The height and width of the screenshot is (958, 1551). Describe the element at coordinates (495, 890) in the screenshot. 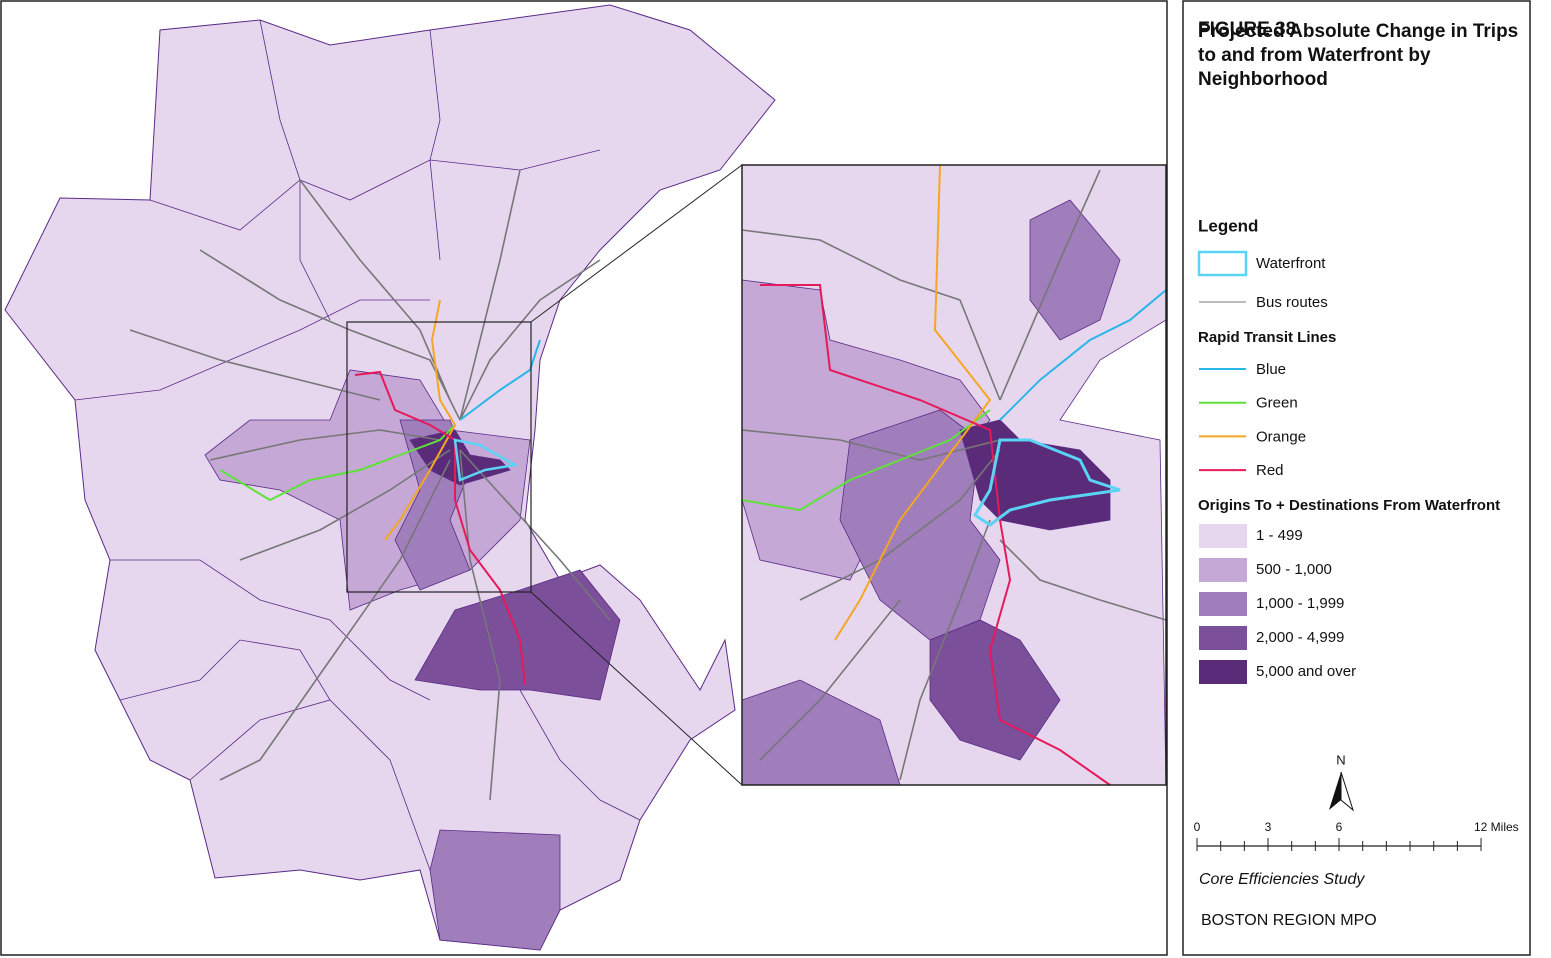

I see `neighborhood` at that location.